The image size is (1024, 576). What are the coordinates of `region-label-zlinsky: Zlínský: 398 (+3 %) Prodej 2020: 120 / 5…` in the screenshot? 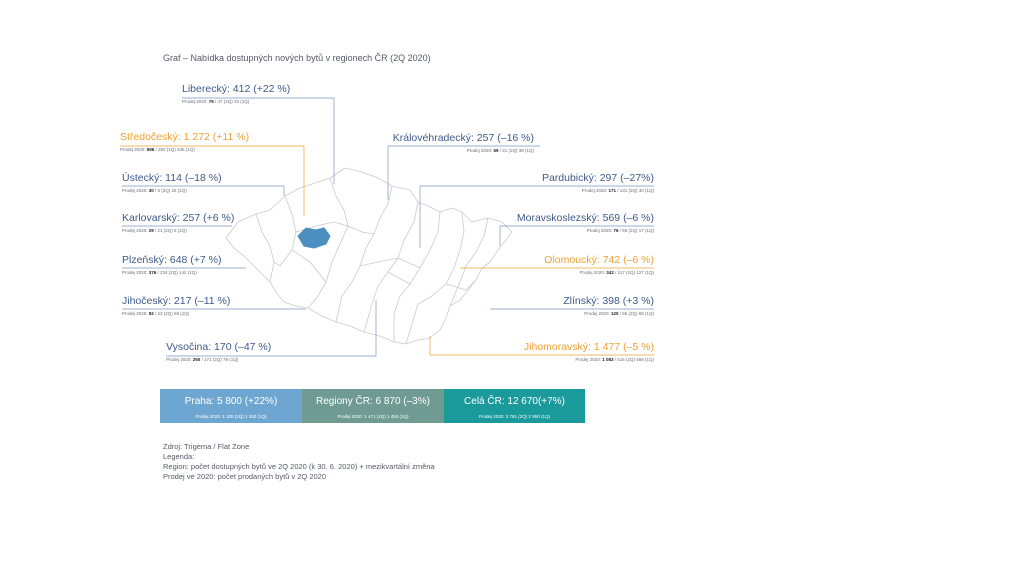 It's located at (608, 305).